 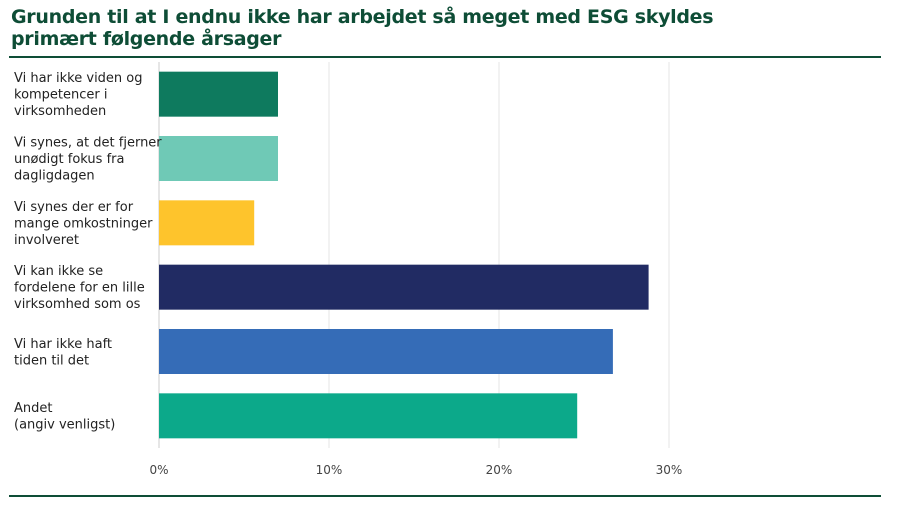 What do you see at coordinates (69, 159) in the screenshot?
I see `category-label-line: unødigt fokus fra` at bounding box center [69, 159].